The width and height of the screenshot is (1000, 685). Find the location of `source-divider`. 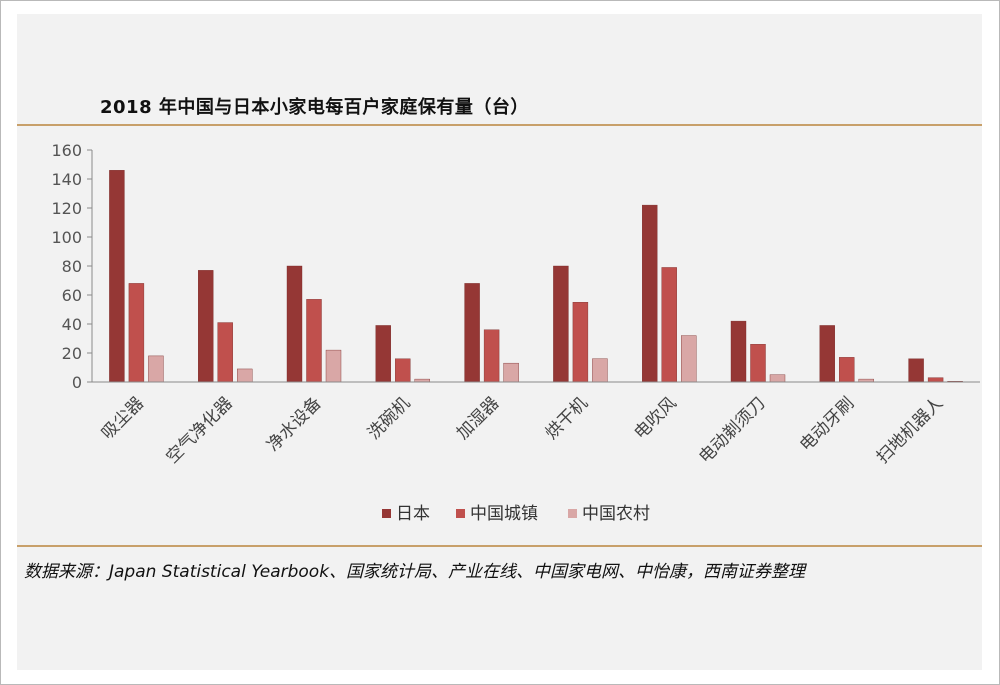

source-divider is located at coordinates (499, 546).